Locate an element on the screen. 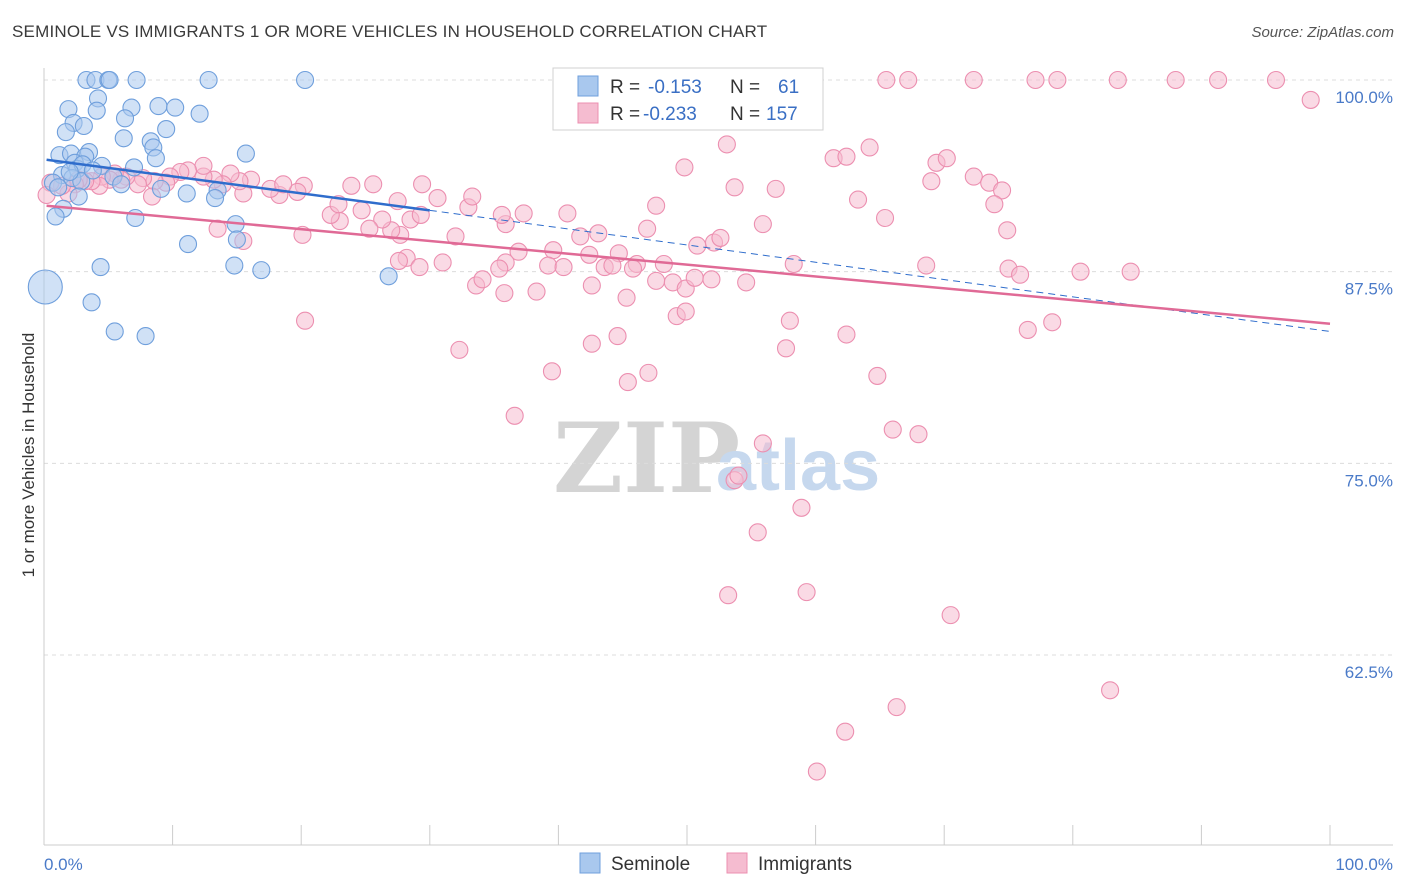  watermark-zip: ZIP is located at coordinates (646, 458).